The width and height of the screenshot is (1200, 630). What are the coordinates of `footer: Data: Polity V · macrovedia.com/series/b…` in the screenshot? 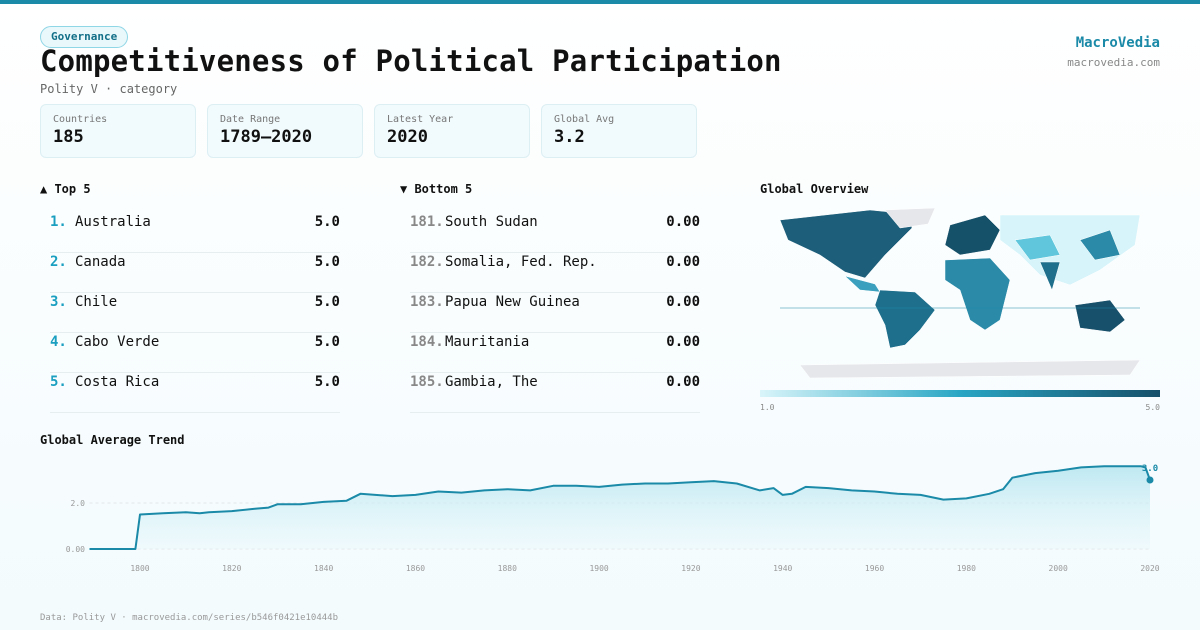 It's located at (189, 618).